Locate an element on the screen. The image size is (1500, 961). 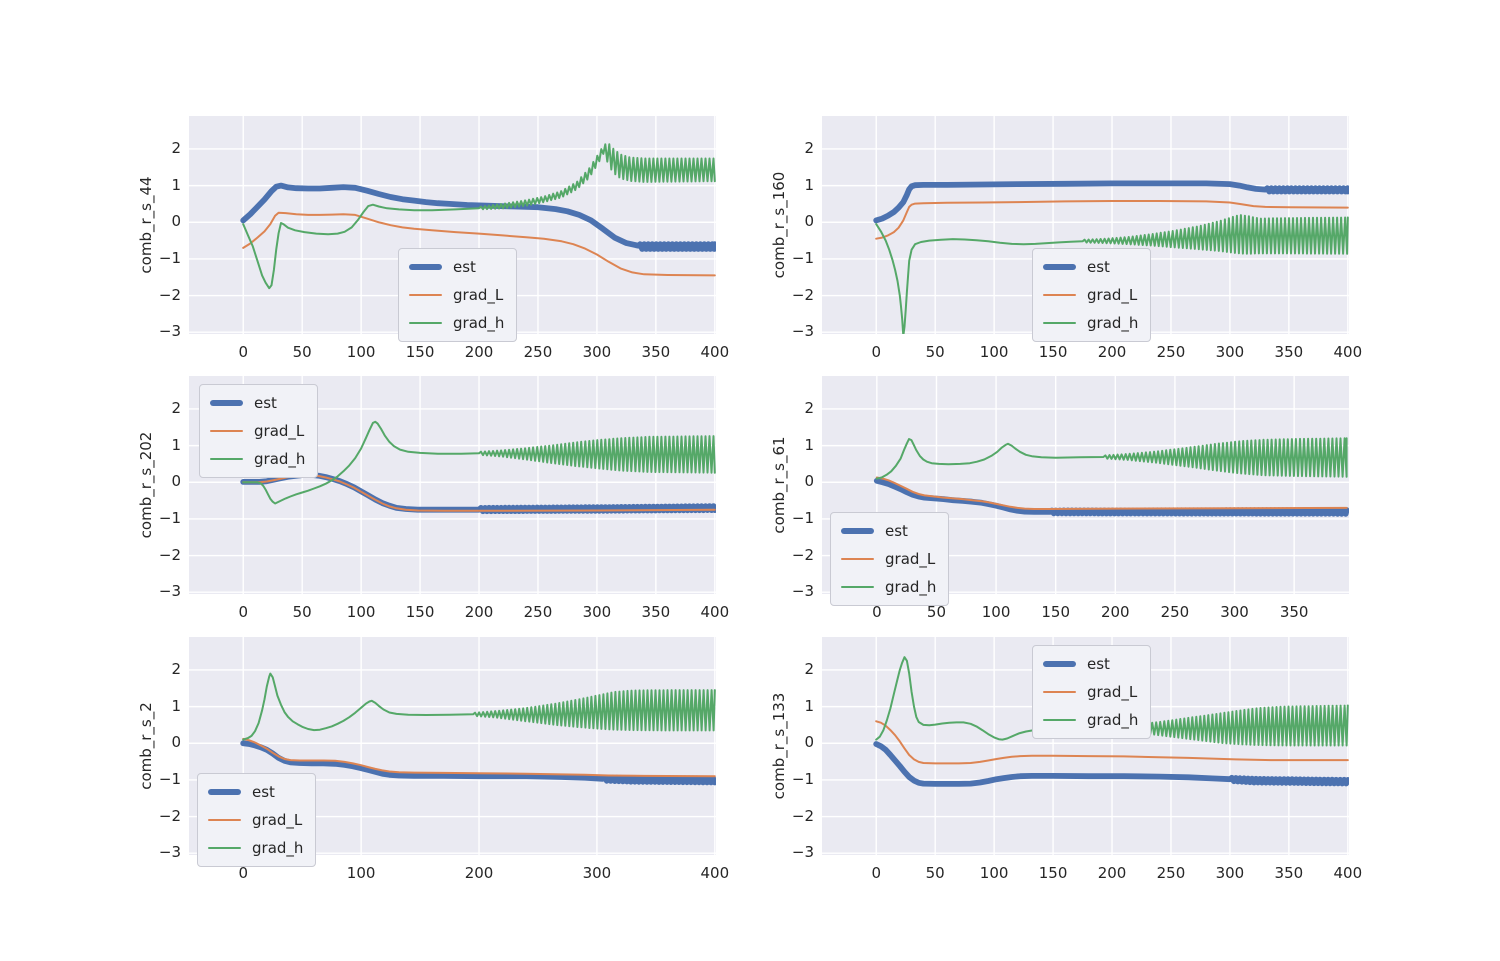
plot-area is located at coordinates (1085, 746).